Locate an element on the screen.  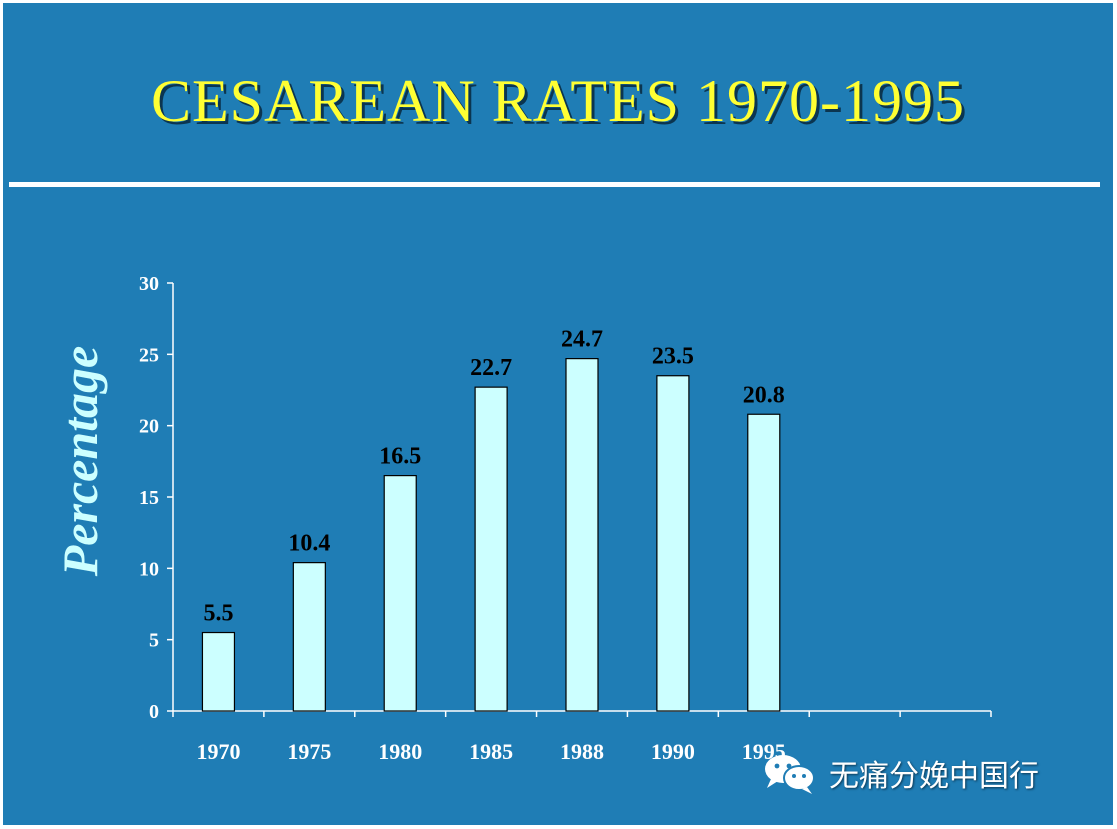
x-tick-label-1988: 1988 is located at coordinates (582, 751).